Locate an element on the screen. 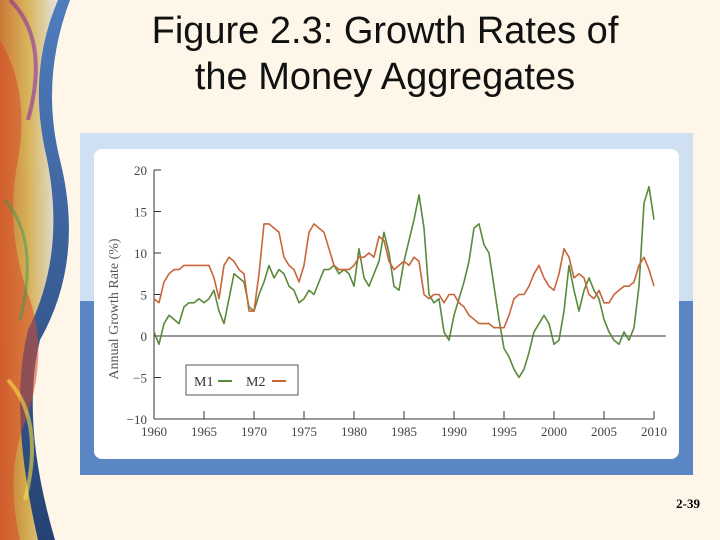  y-tick-label: −10 is located at coordinates (137, 419).